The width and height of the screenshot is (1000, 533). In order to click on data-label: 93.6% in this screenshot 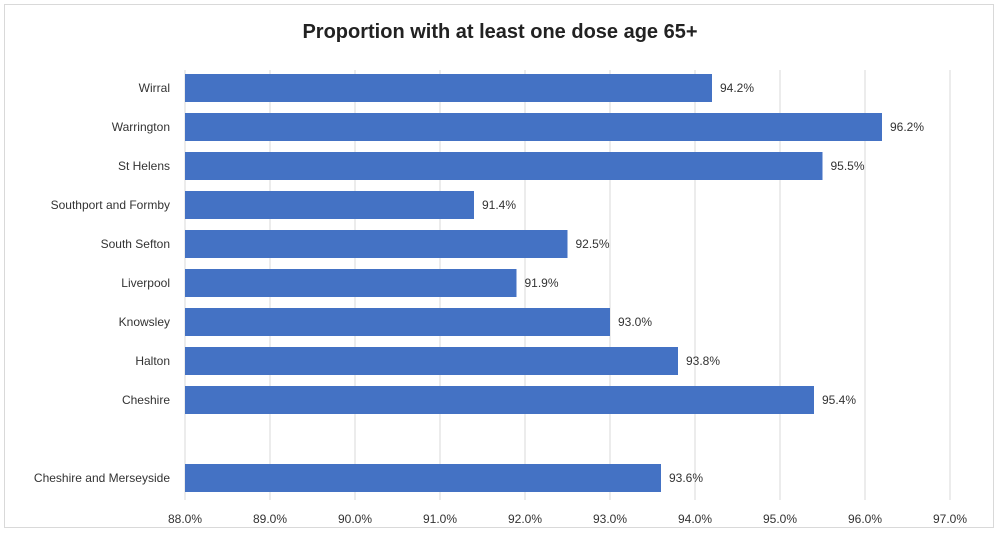, I will do `click(686, 478)`.